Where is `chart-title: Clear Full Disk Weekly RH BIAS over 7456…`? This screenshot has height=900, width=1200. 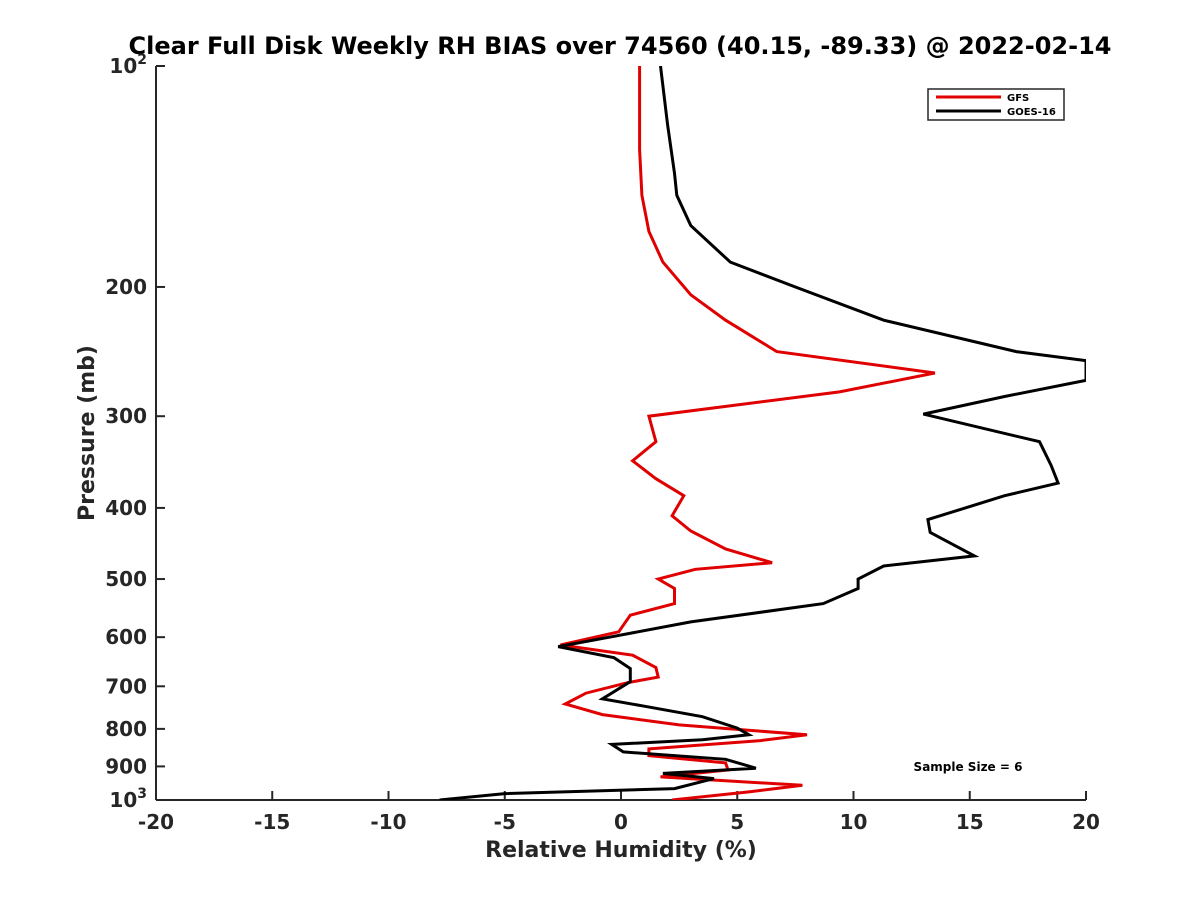 chart-title: Clear Full Disk Weekly RH BIAS over 7456… is located at coordinates (620, 46).